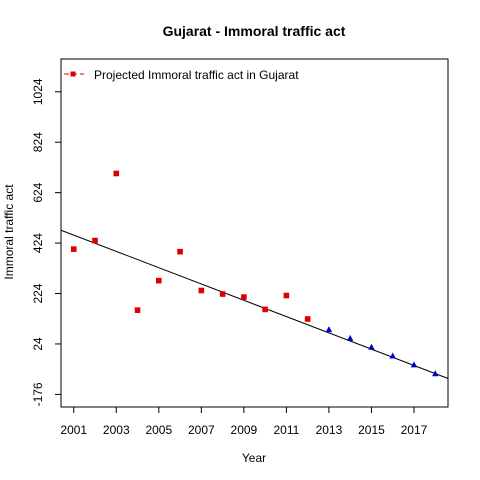 The height and width of the screenshot is (480, 480). I want to click on x-tick-label: 2017, so click(414, 430).